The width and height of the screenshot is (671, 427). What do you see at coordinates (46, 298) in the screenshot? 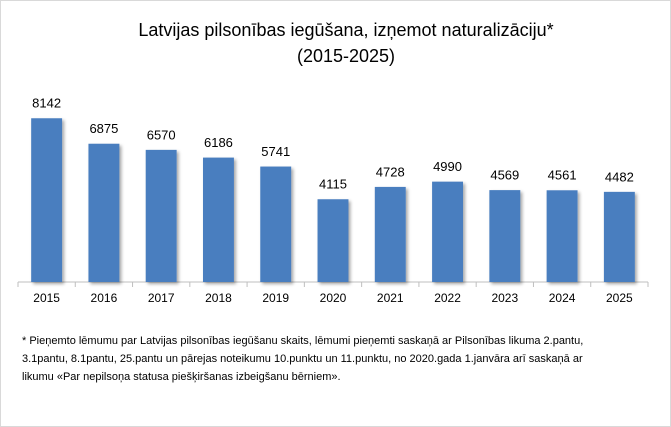
I see `x-tick-label: 2015` at bounding box center [46, 298].